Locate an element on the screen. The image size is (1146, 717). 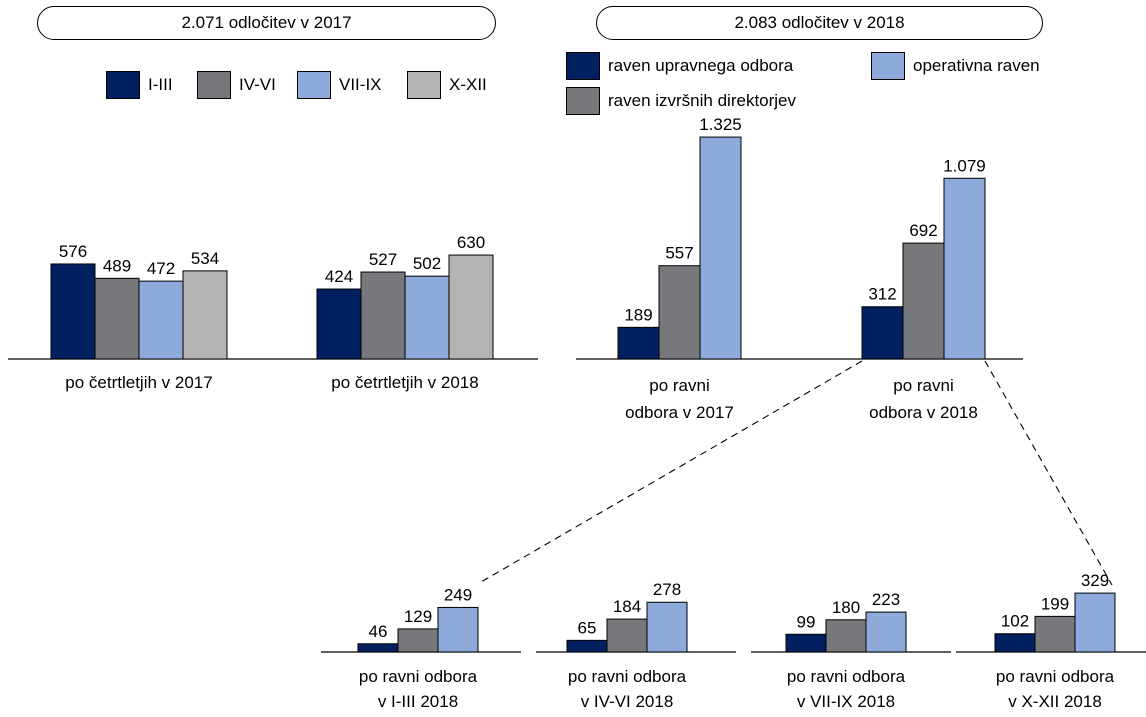
data-label: 329 is located at coordinates (1095, 580).